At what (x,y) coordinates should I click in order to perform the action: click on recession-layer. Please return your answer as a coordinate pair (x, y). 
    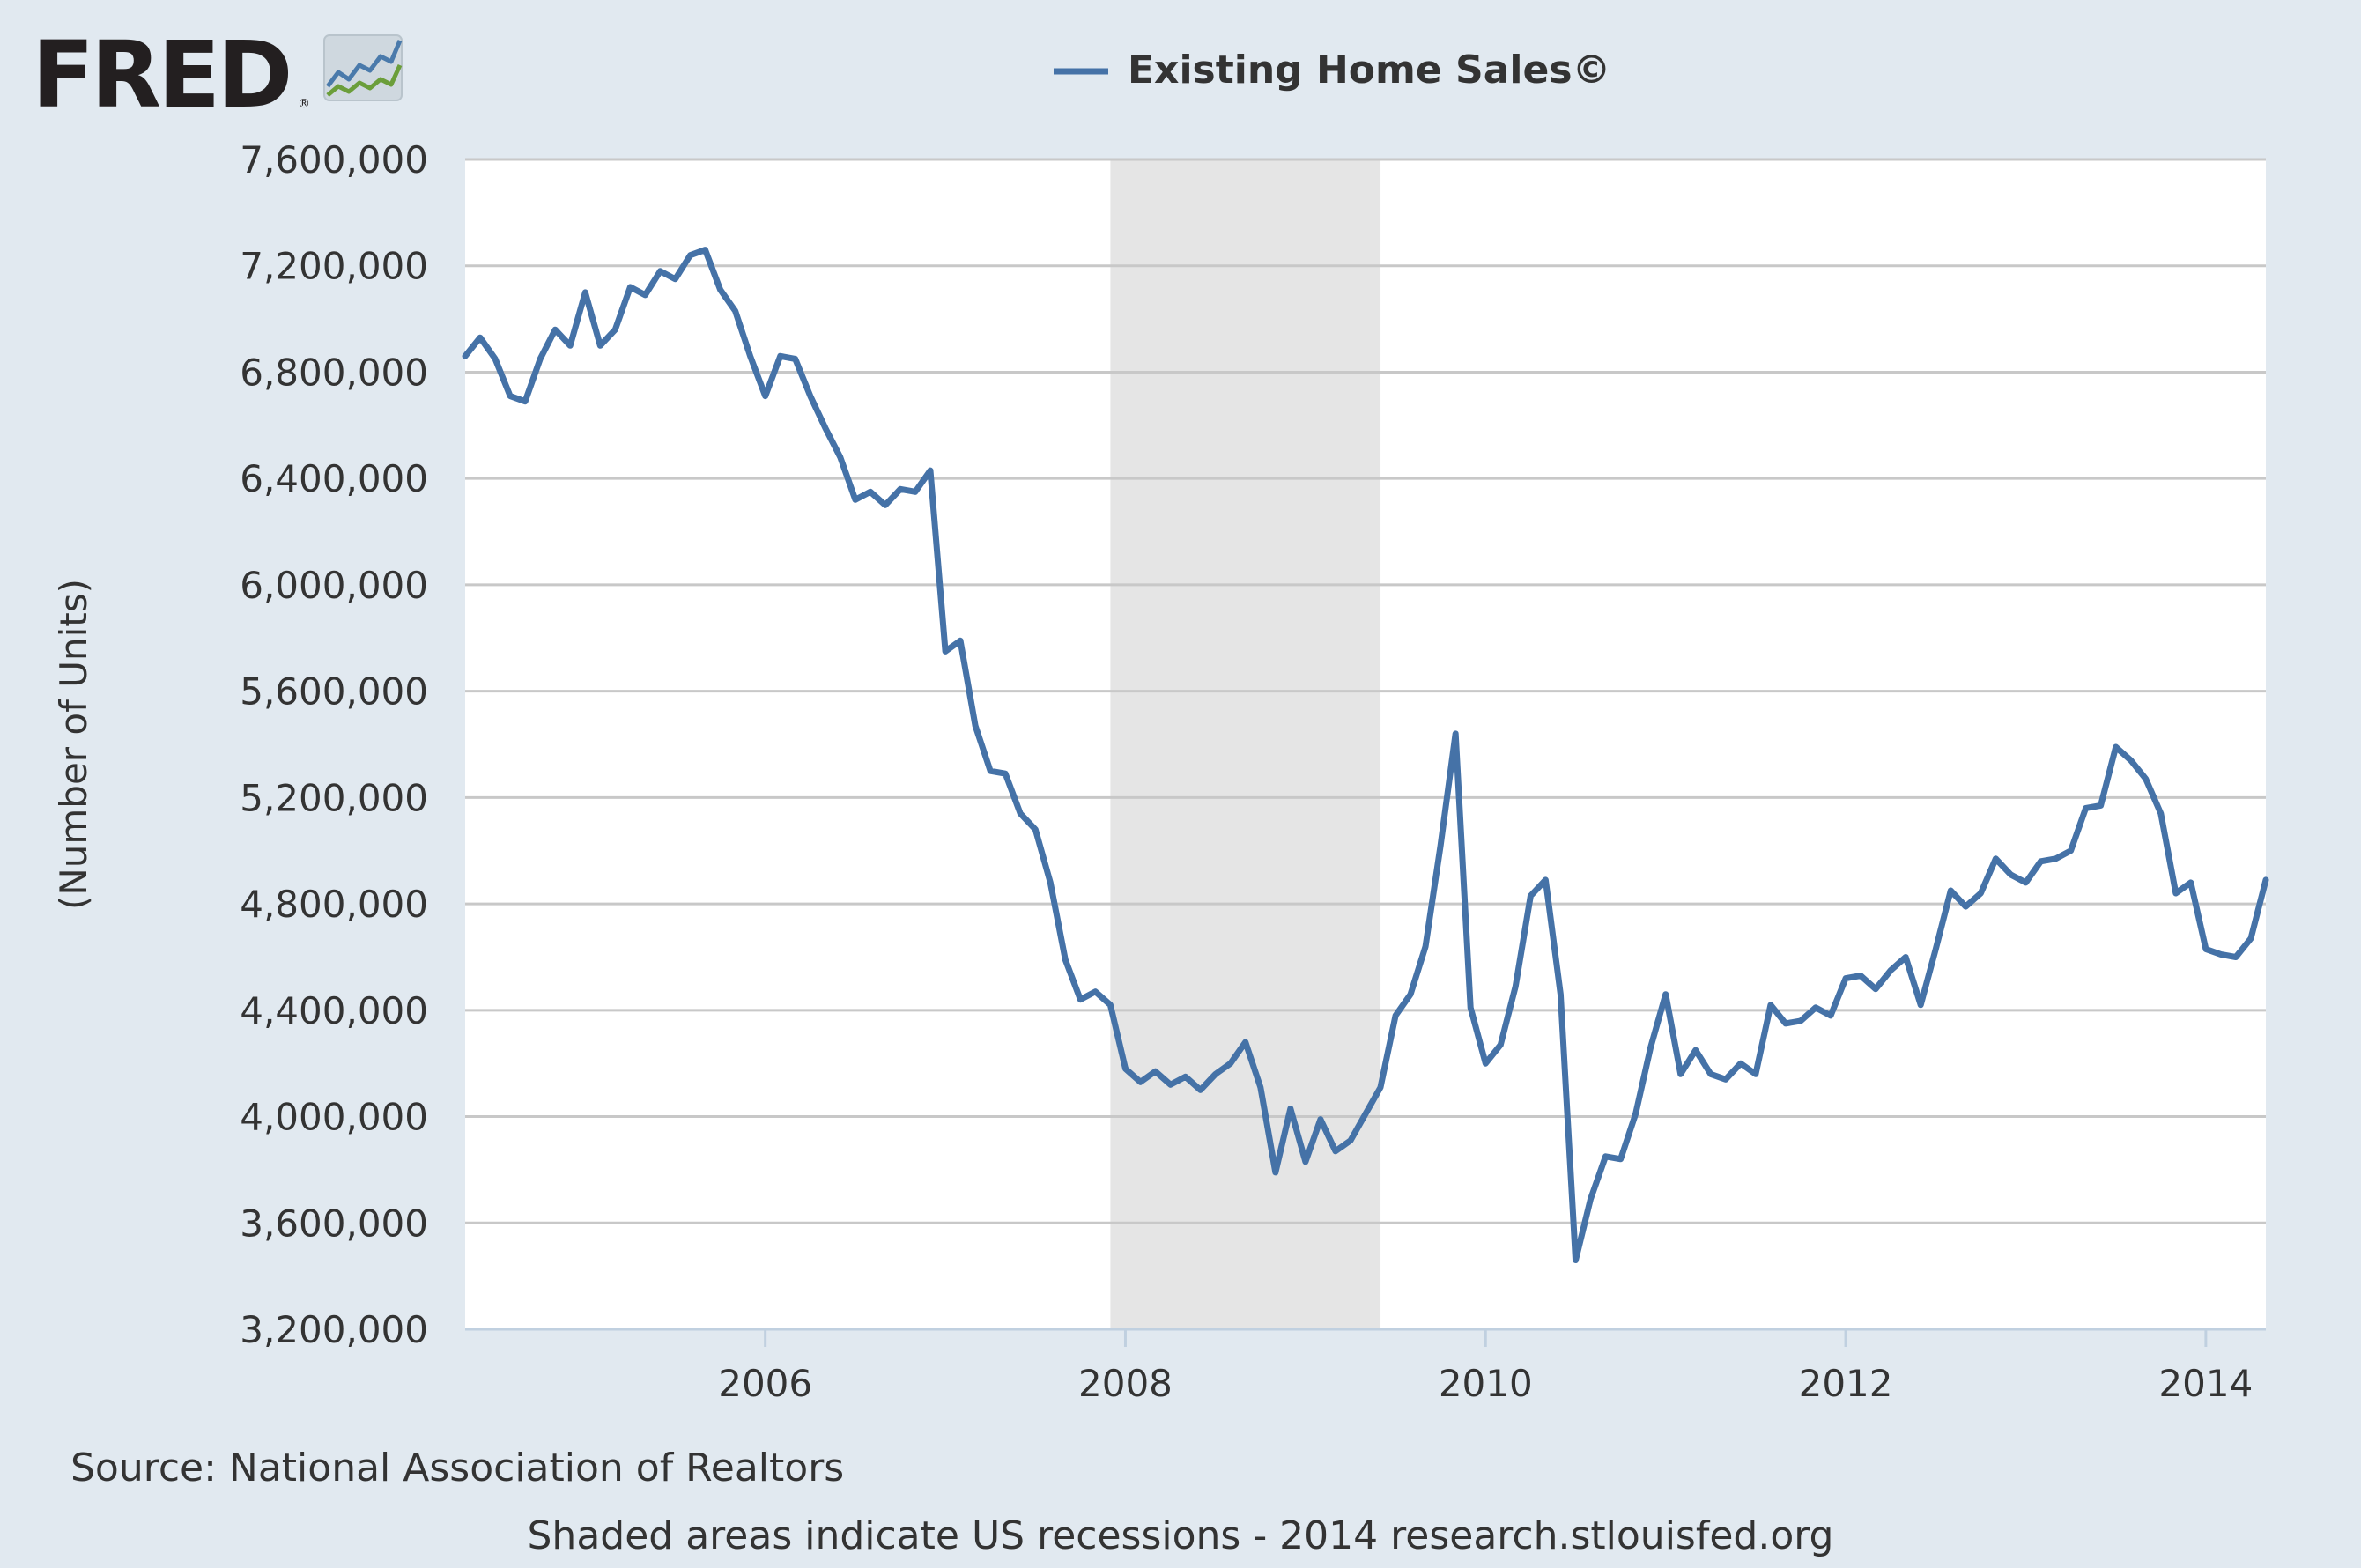
    Looking at the image, I should click on (1245, 744).